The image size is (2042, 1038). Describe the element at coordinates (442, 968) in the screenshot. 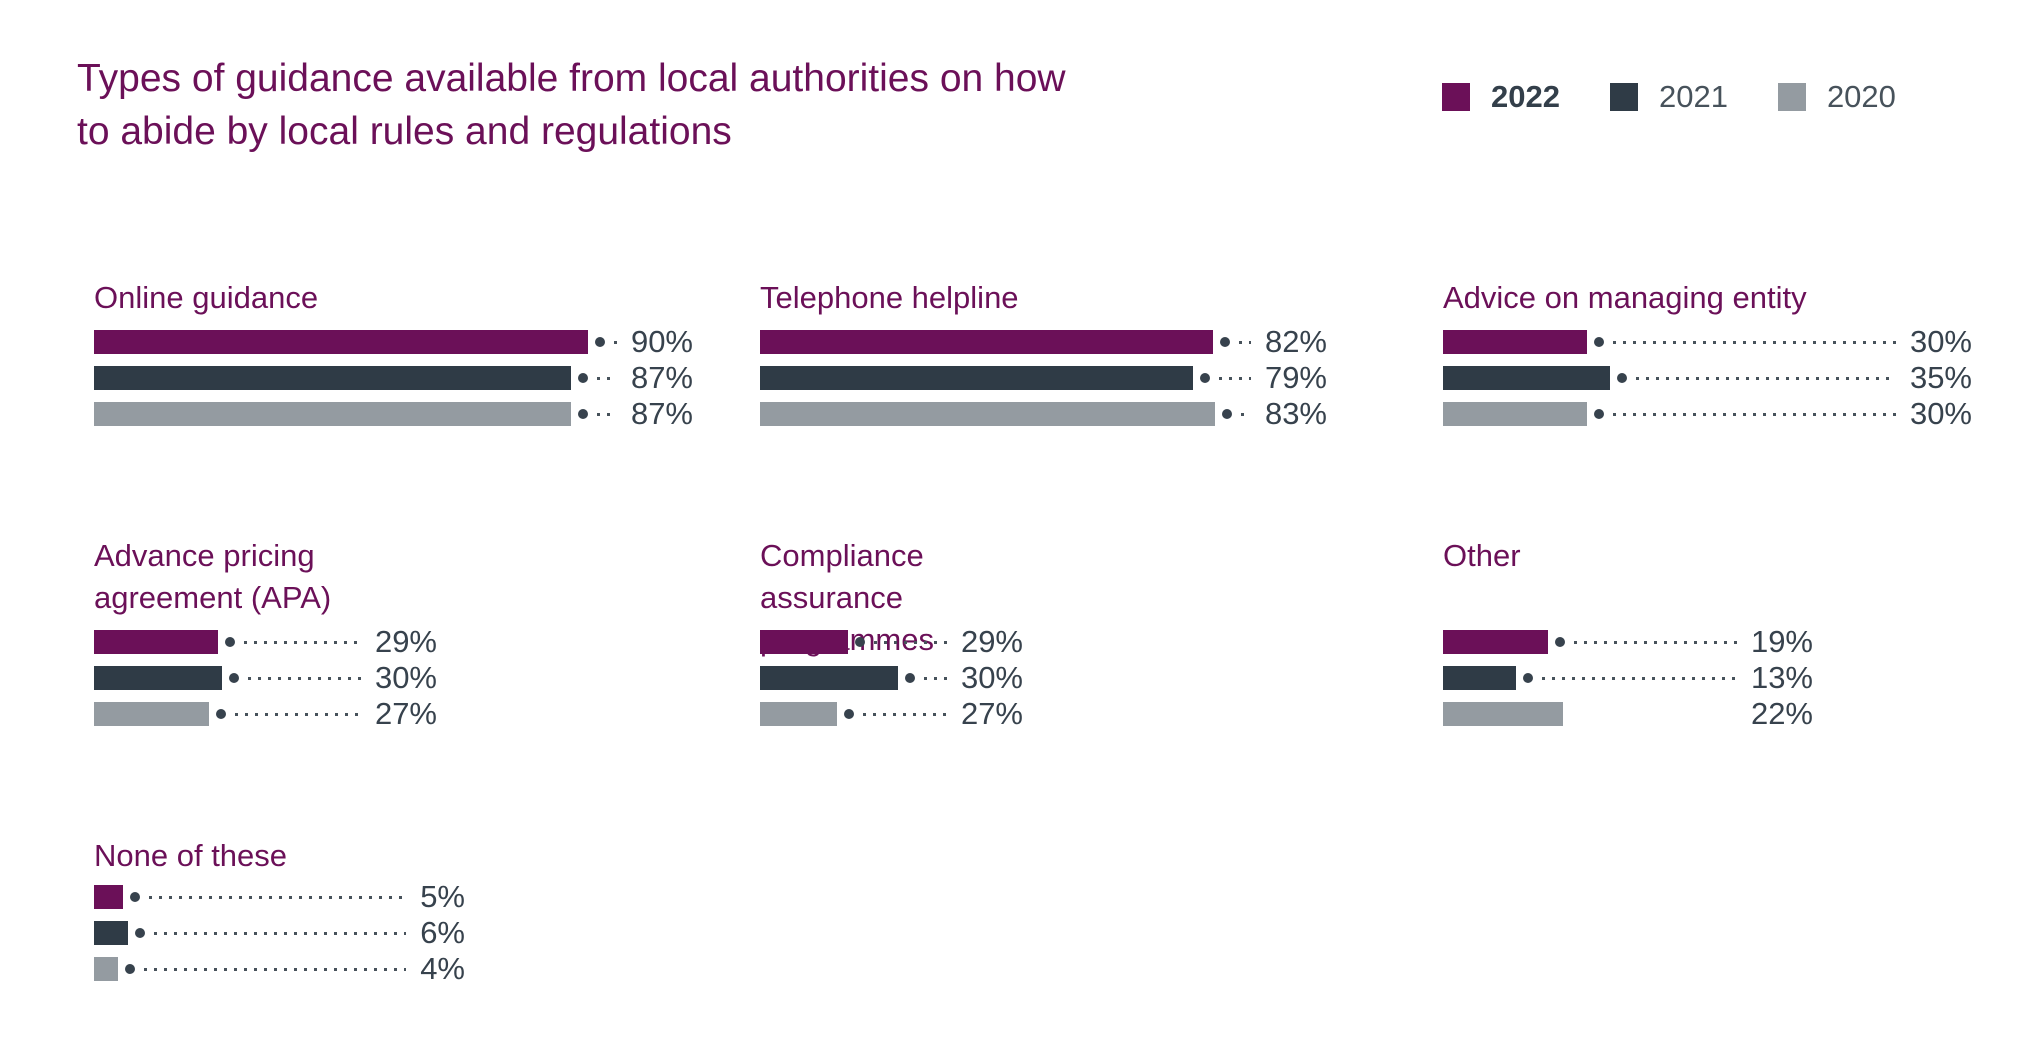

I see `value-label: 4%` at that location.